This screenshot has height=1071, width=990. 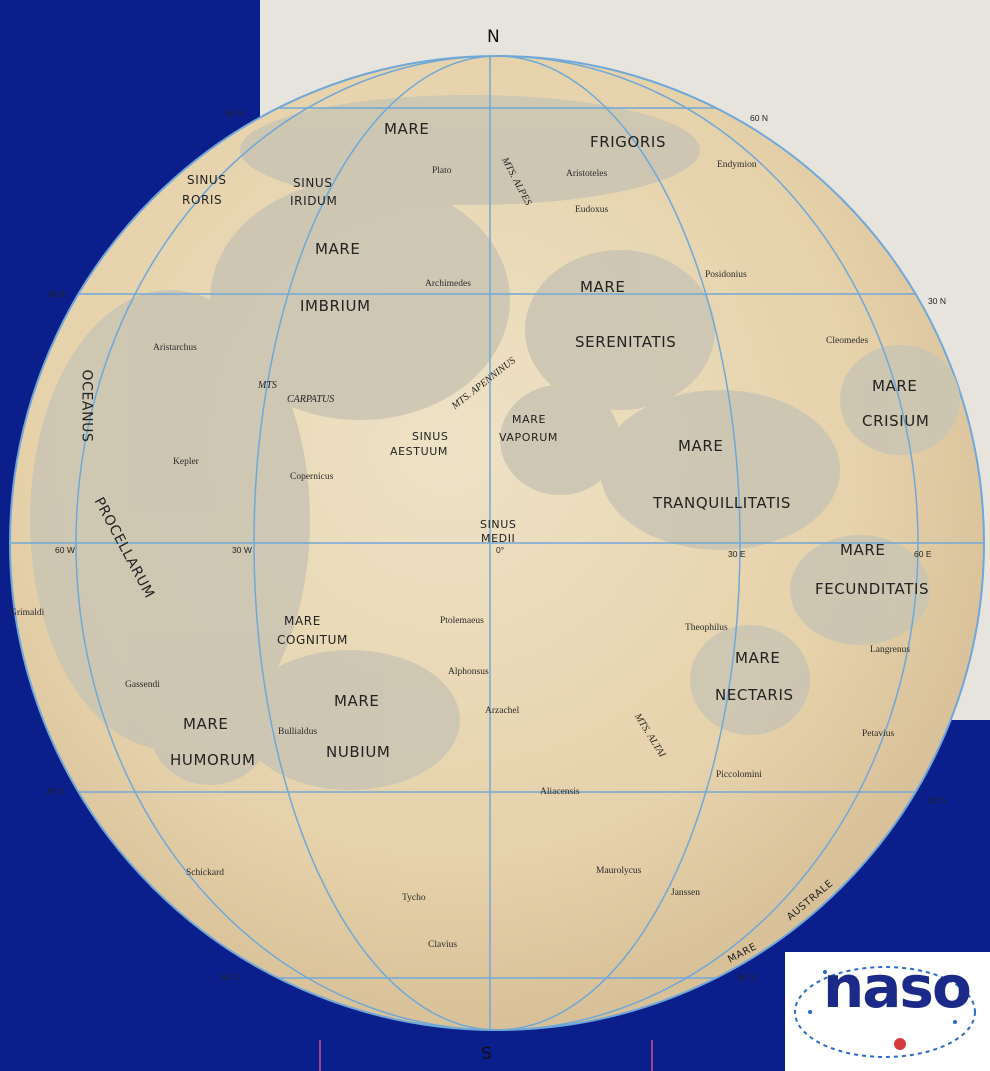 What do you see at coordinates (311, 399) in the screenshot?
I see `mts-carpatus-label-2: CARPATUS` at bounding box center [311, 399].